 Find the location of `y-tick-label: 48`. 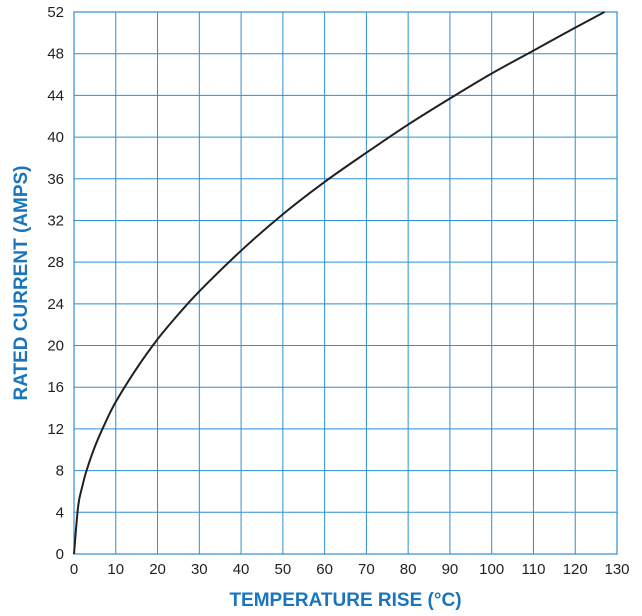

y-tick-label: 48 is located at coordinates (55, 54).